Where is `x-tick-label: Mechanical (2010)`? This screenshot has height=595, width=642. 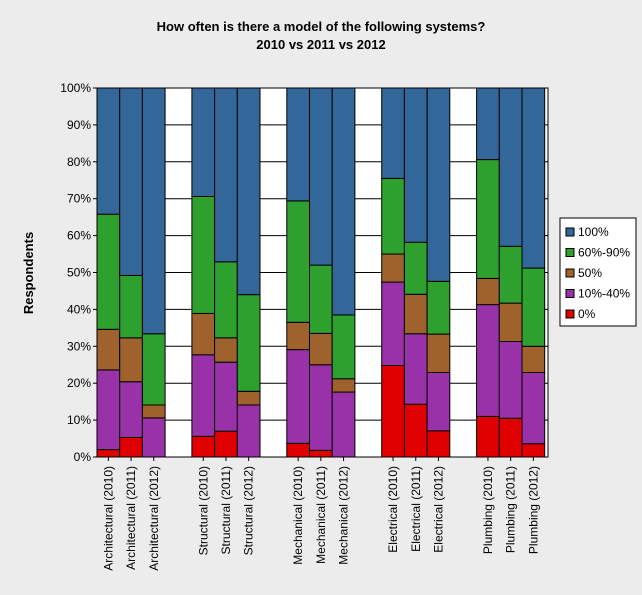 x-tick-label: Mechanical (2010) is located at coordinates (298, 515).